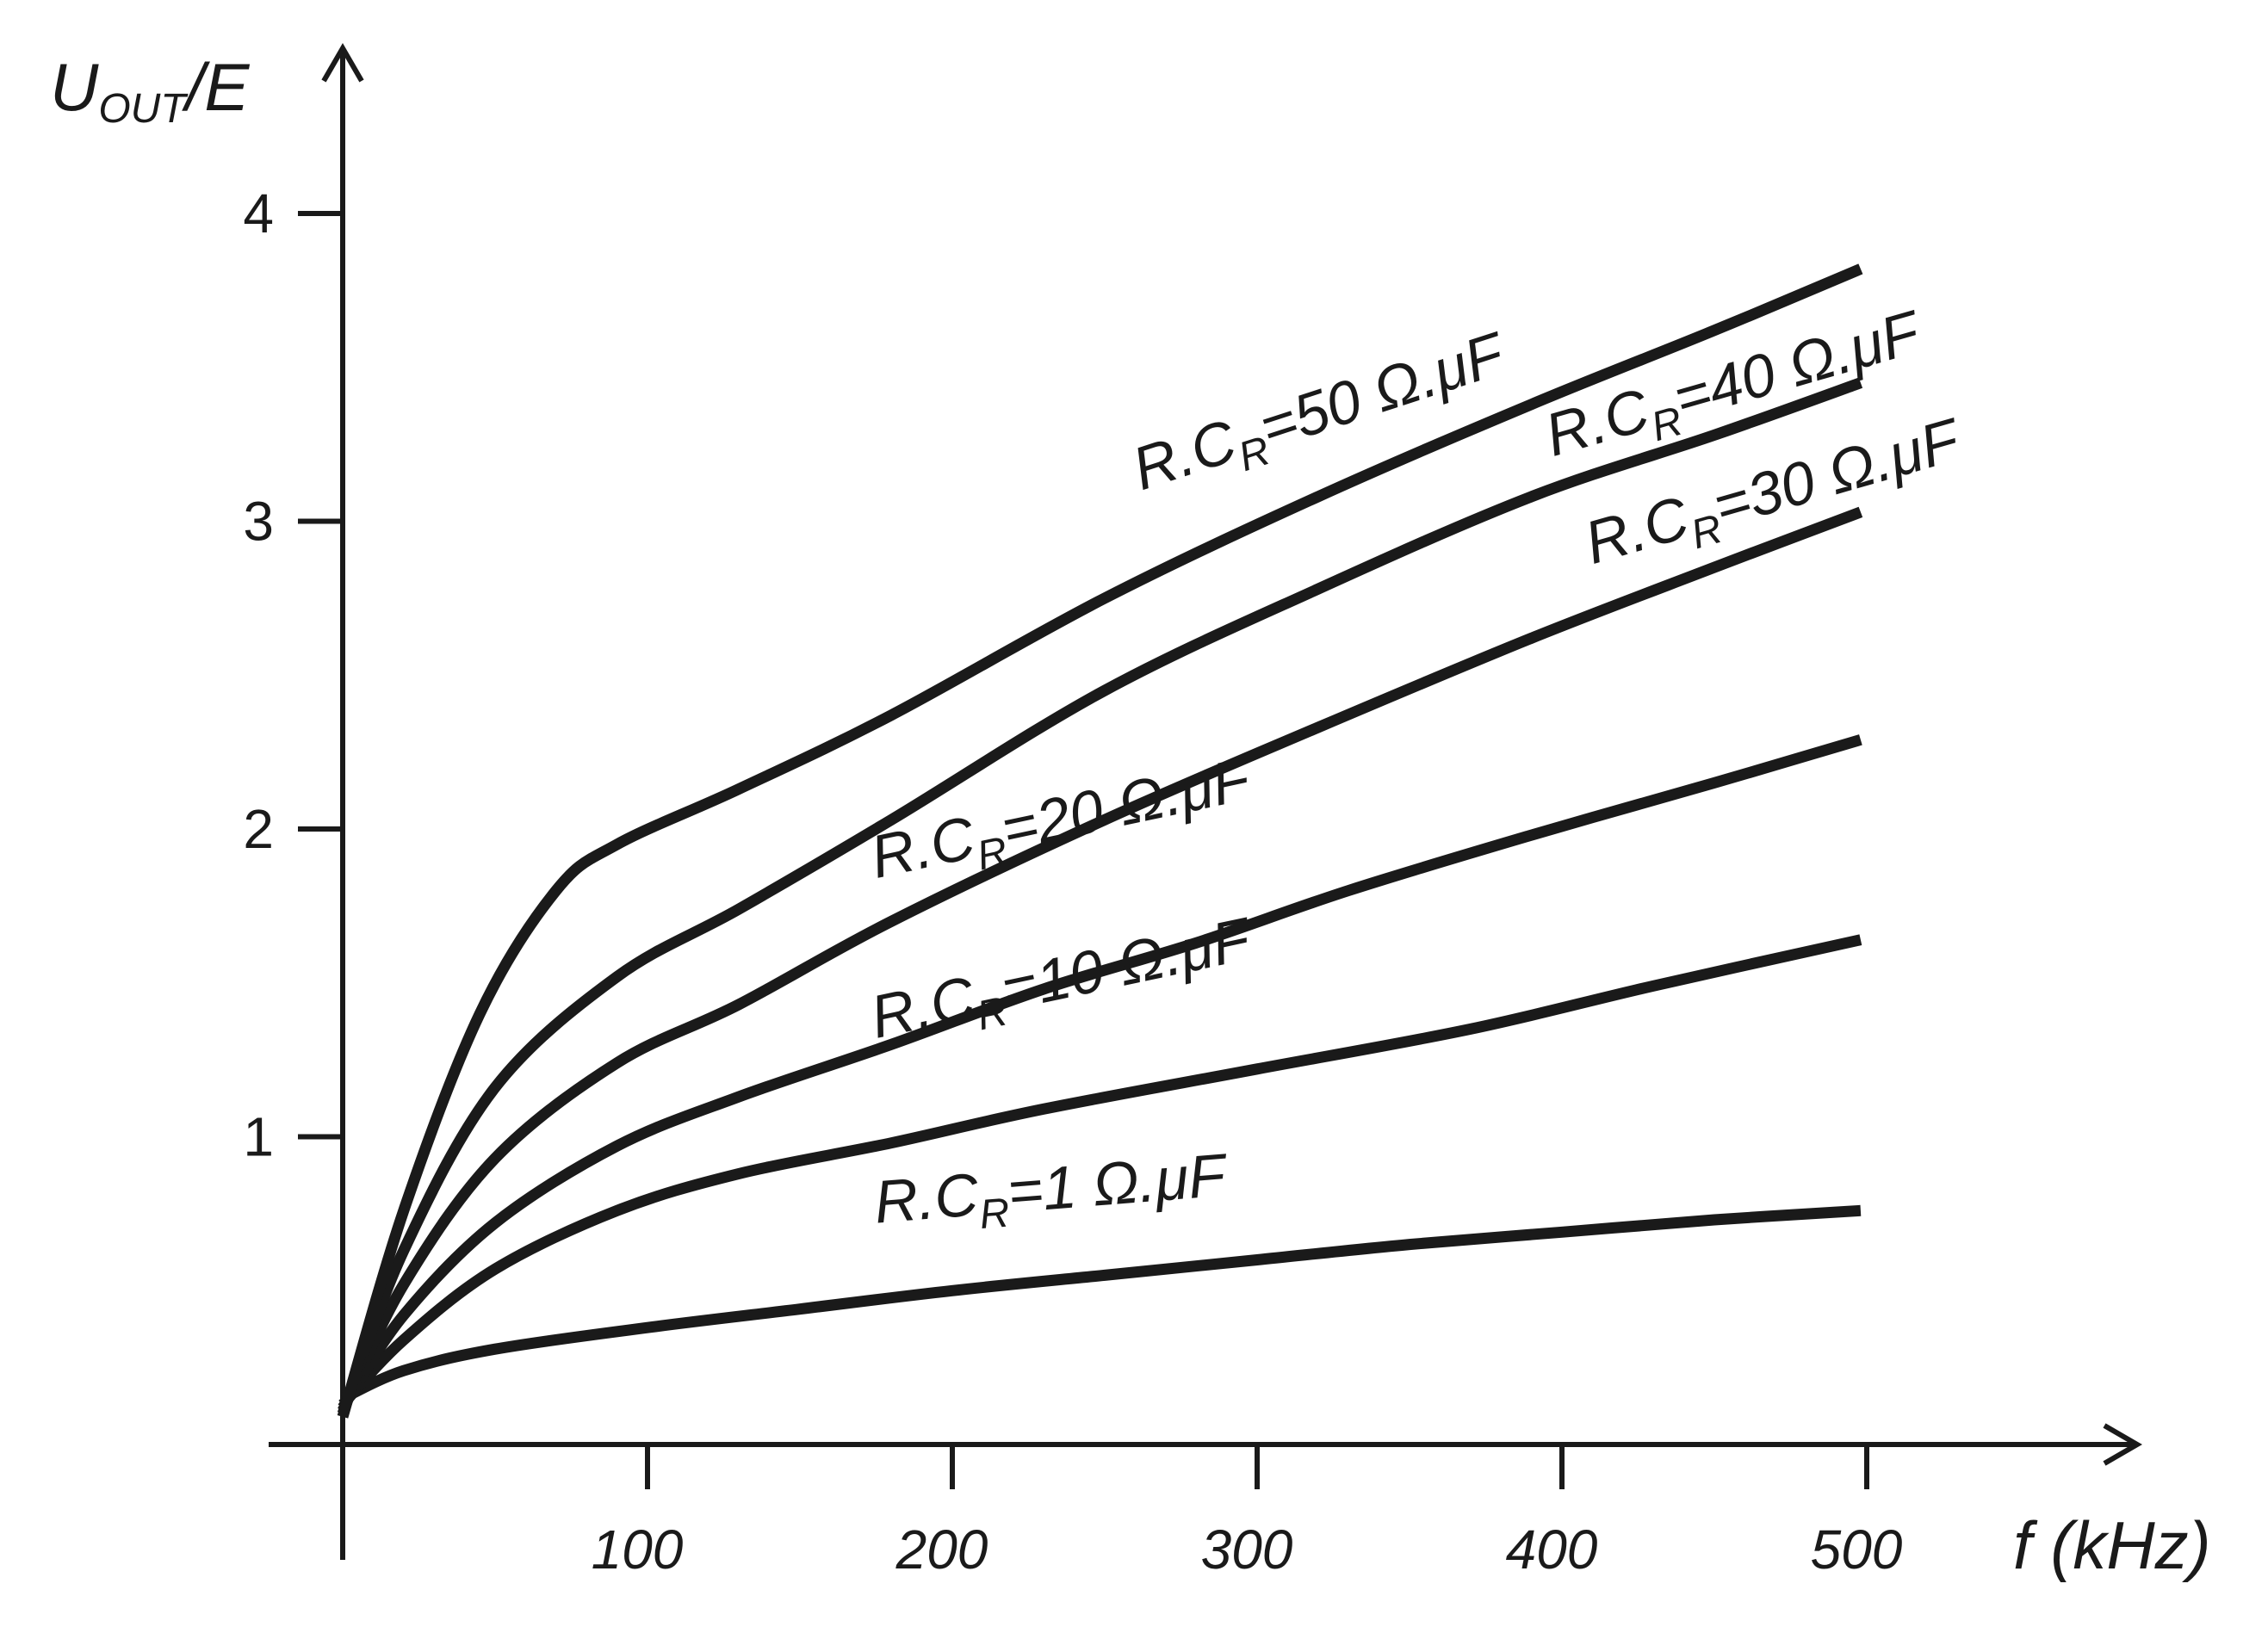 The image size is (2268, 1627). Describe the element at coordinates (1857, 1550) in the screenshot. I see `x-tick-label-500: 500` at that location.